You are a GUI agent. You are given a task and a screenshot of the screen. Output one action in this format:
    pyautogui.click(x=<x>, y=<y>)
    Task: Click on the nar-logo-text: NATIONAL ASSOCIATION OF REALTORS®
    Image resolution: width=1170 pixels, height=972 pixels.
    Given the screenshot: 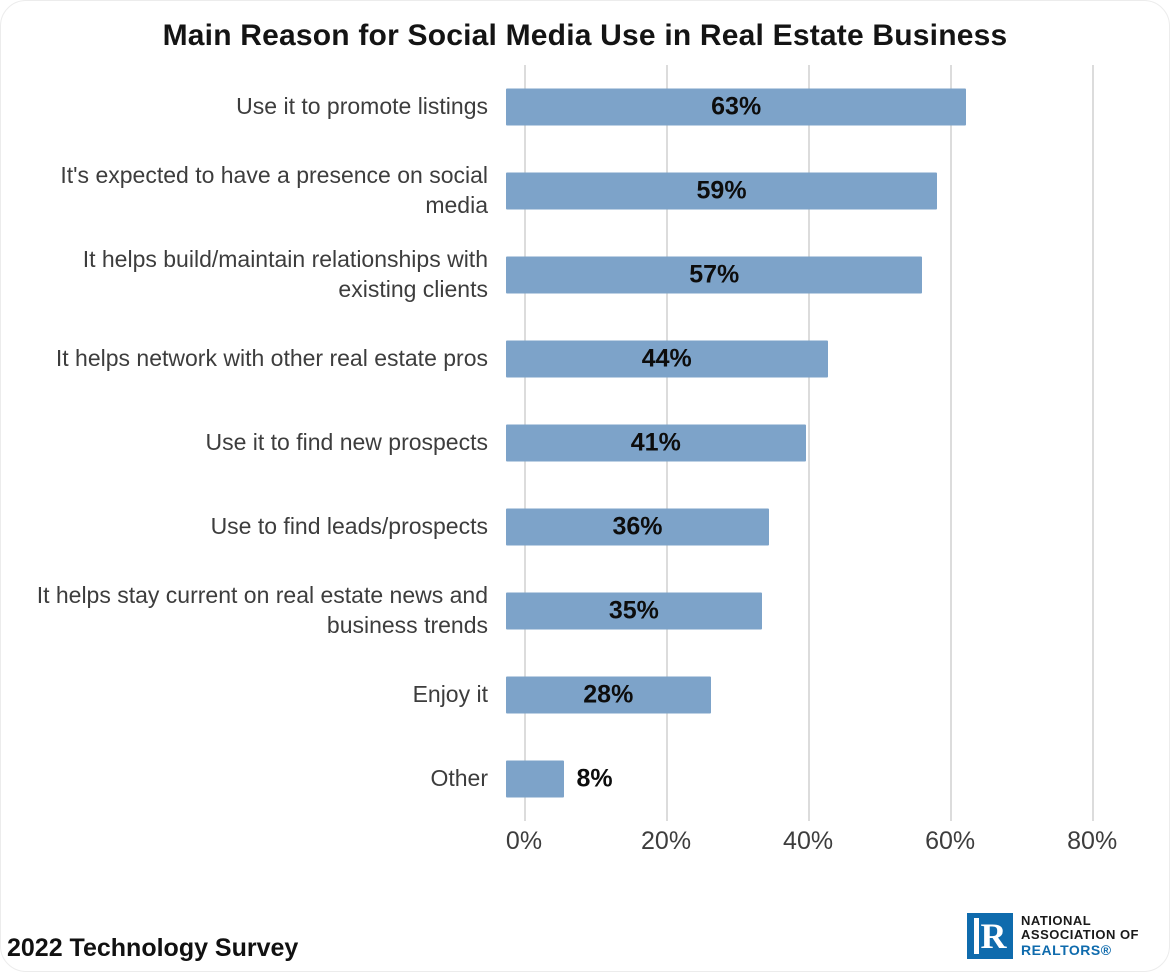 What is the action you would take?
    pyautogui.click(x=1080, y=935)
    